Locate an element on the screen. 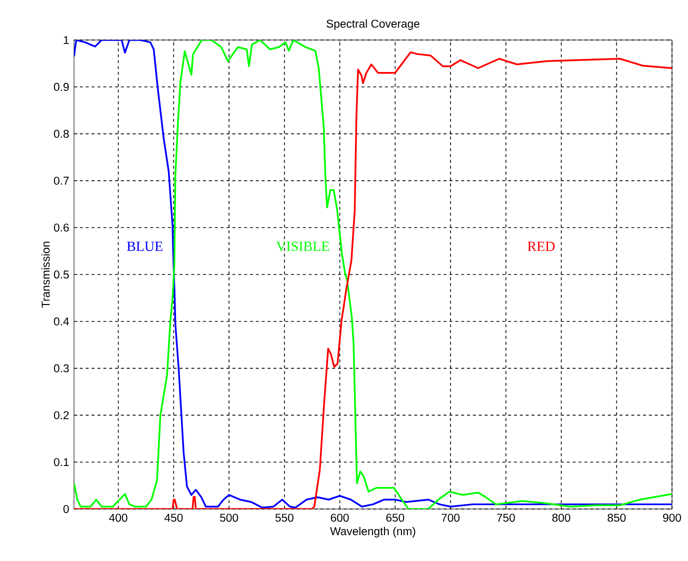 The image size is (688, 561). x-tick-label: 500 is located at coordinates (229, 518).